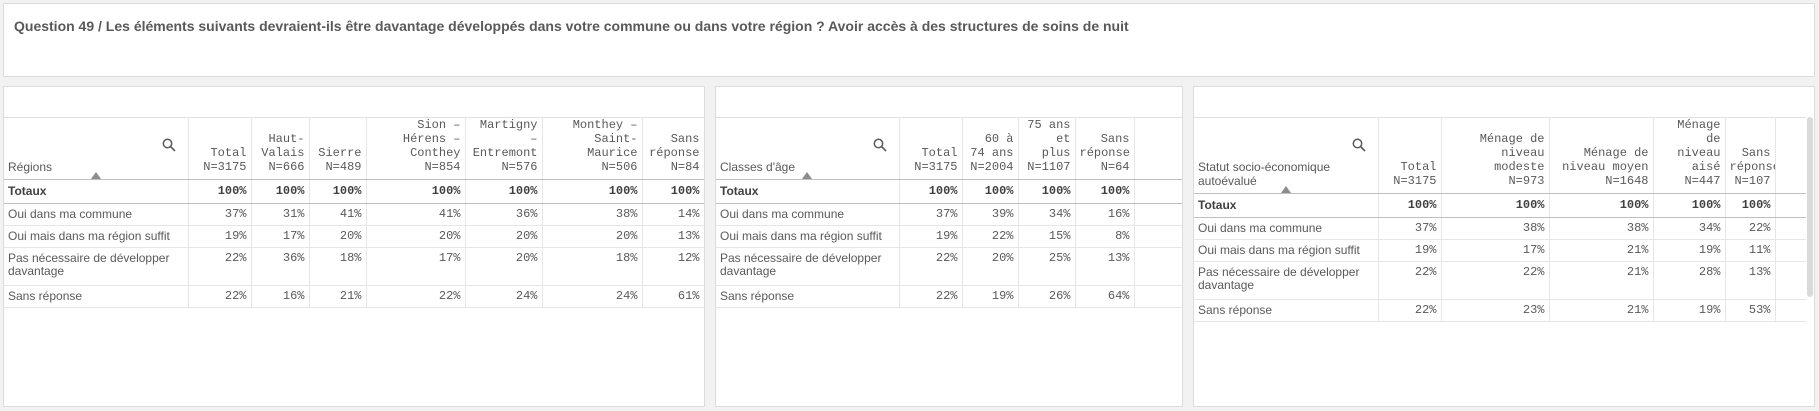 The image size is (1819, 411). Describe the element at coordinates (96, 148) in the screenshot. I see `dimension-header: Régions` at that location.